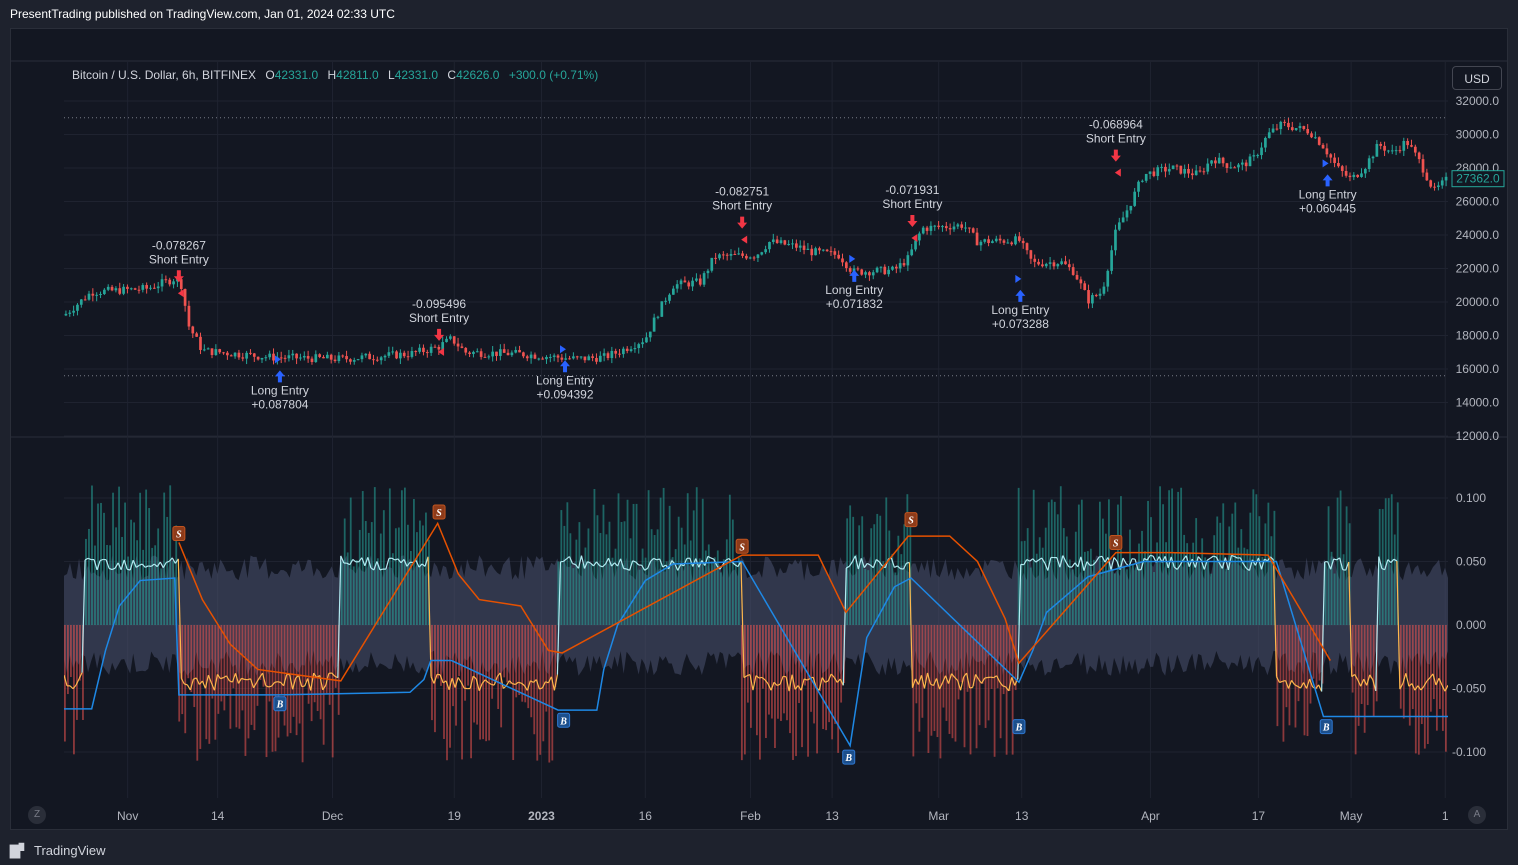  I want to click on x-tick-label: 16, so click(646, 816).